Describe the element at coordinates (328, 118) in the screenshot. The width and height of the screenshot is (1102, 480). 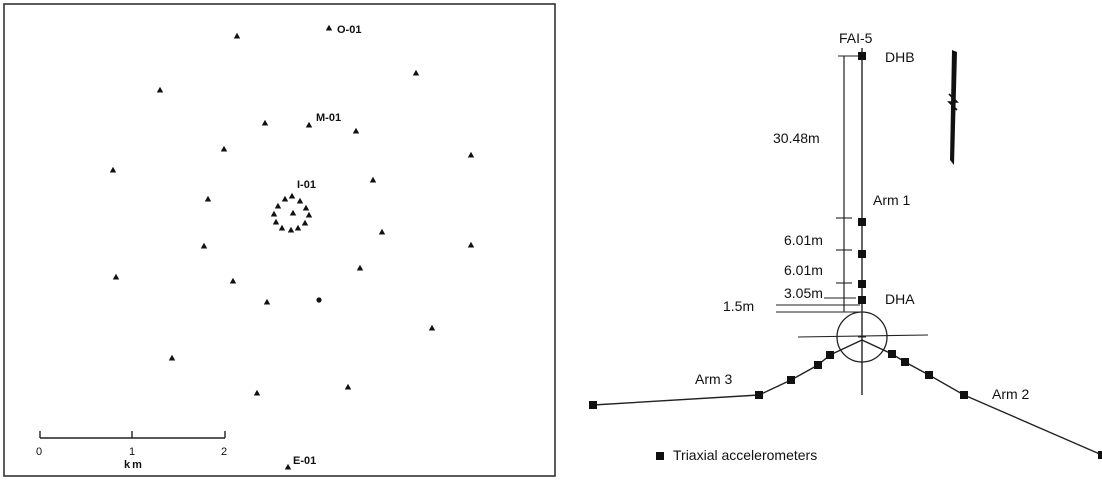
I see `label-m01: M-01` at that location.